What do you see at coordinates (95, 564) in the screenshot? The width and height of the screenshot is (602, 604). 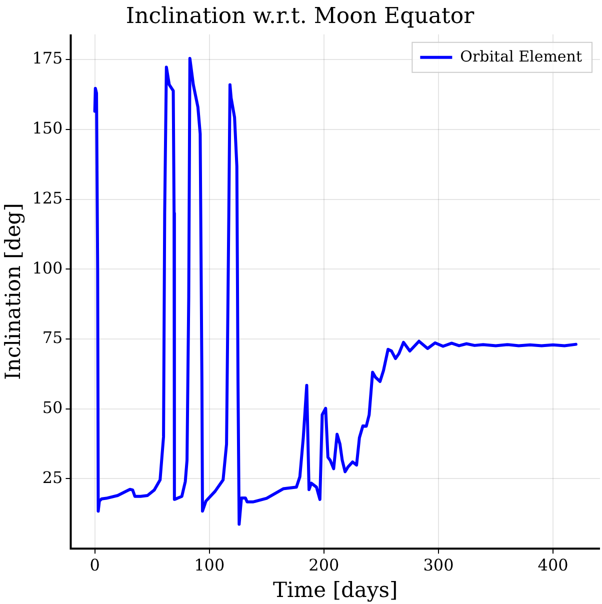 I see `x-tick-label: 0` at bounding box center [95, 564].